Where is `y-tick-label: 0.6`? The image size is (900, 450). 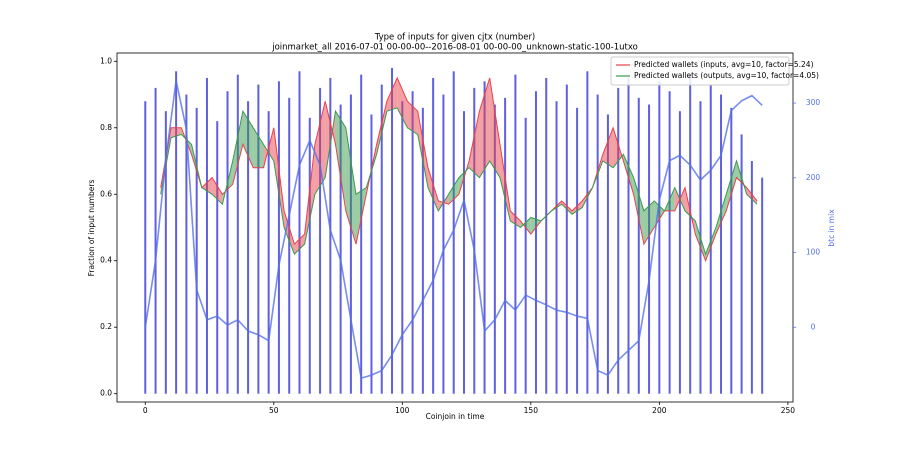 y-tick-label: 0.6 is located at coordinates (106, 193).